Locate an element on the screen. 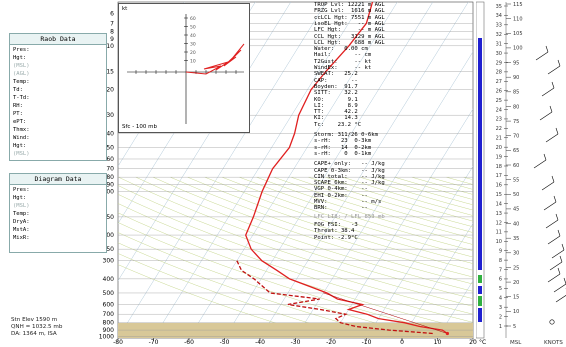 Image resolution: width=566 pixels, height=347 pixels. storm-line: s-rH: 14 0-2km is located at coordinates (343, 147).